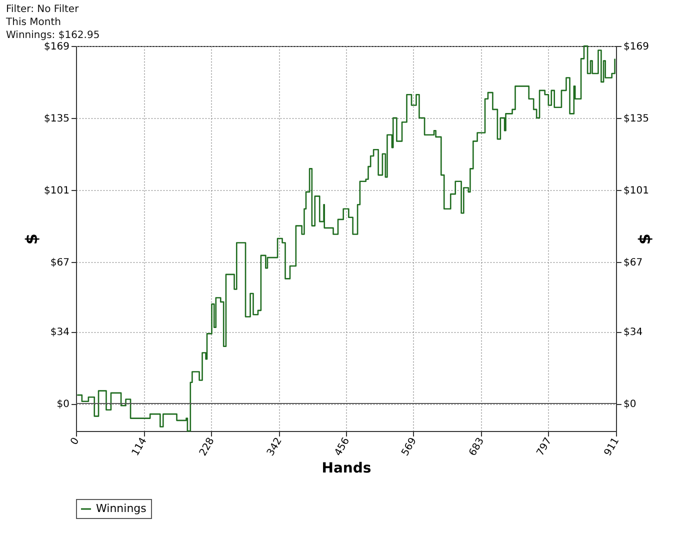 The width and height of the screenshot is (700, 560). I want to click on x-axis-title: Hands, so click(347, 468).